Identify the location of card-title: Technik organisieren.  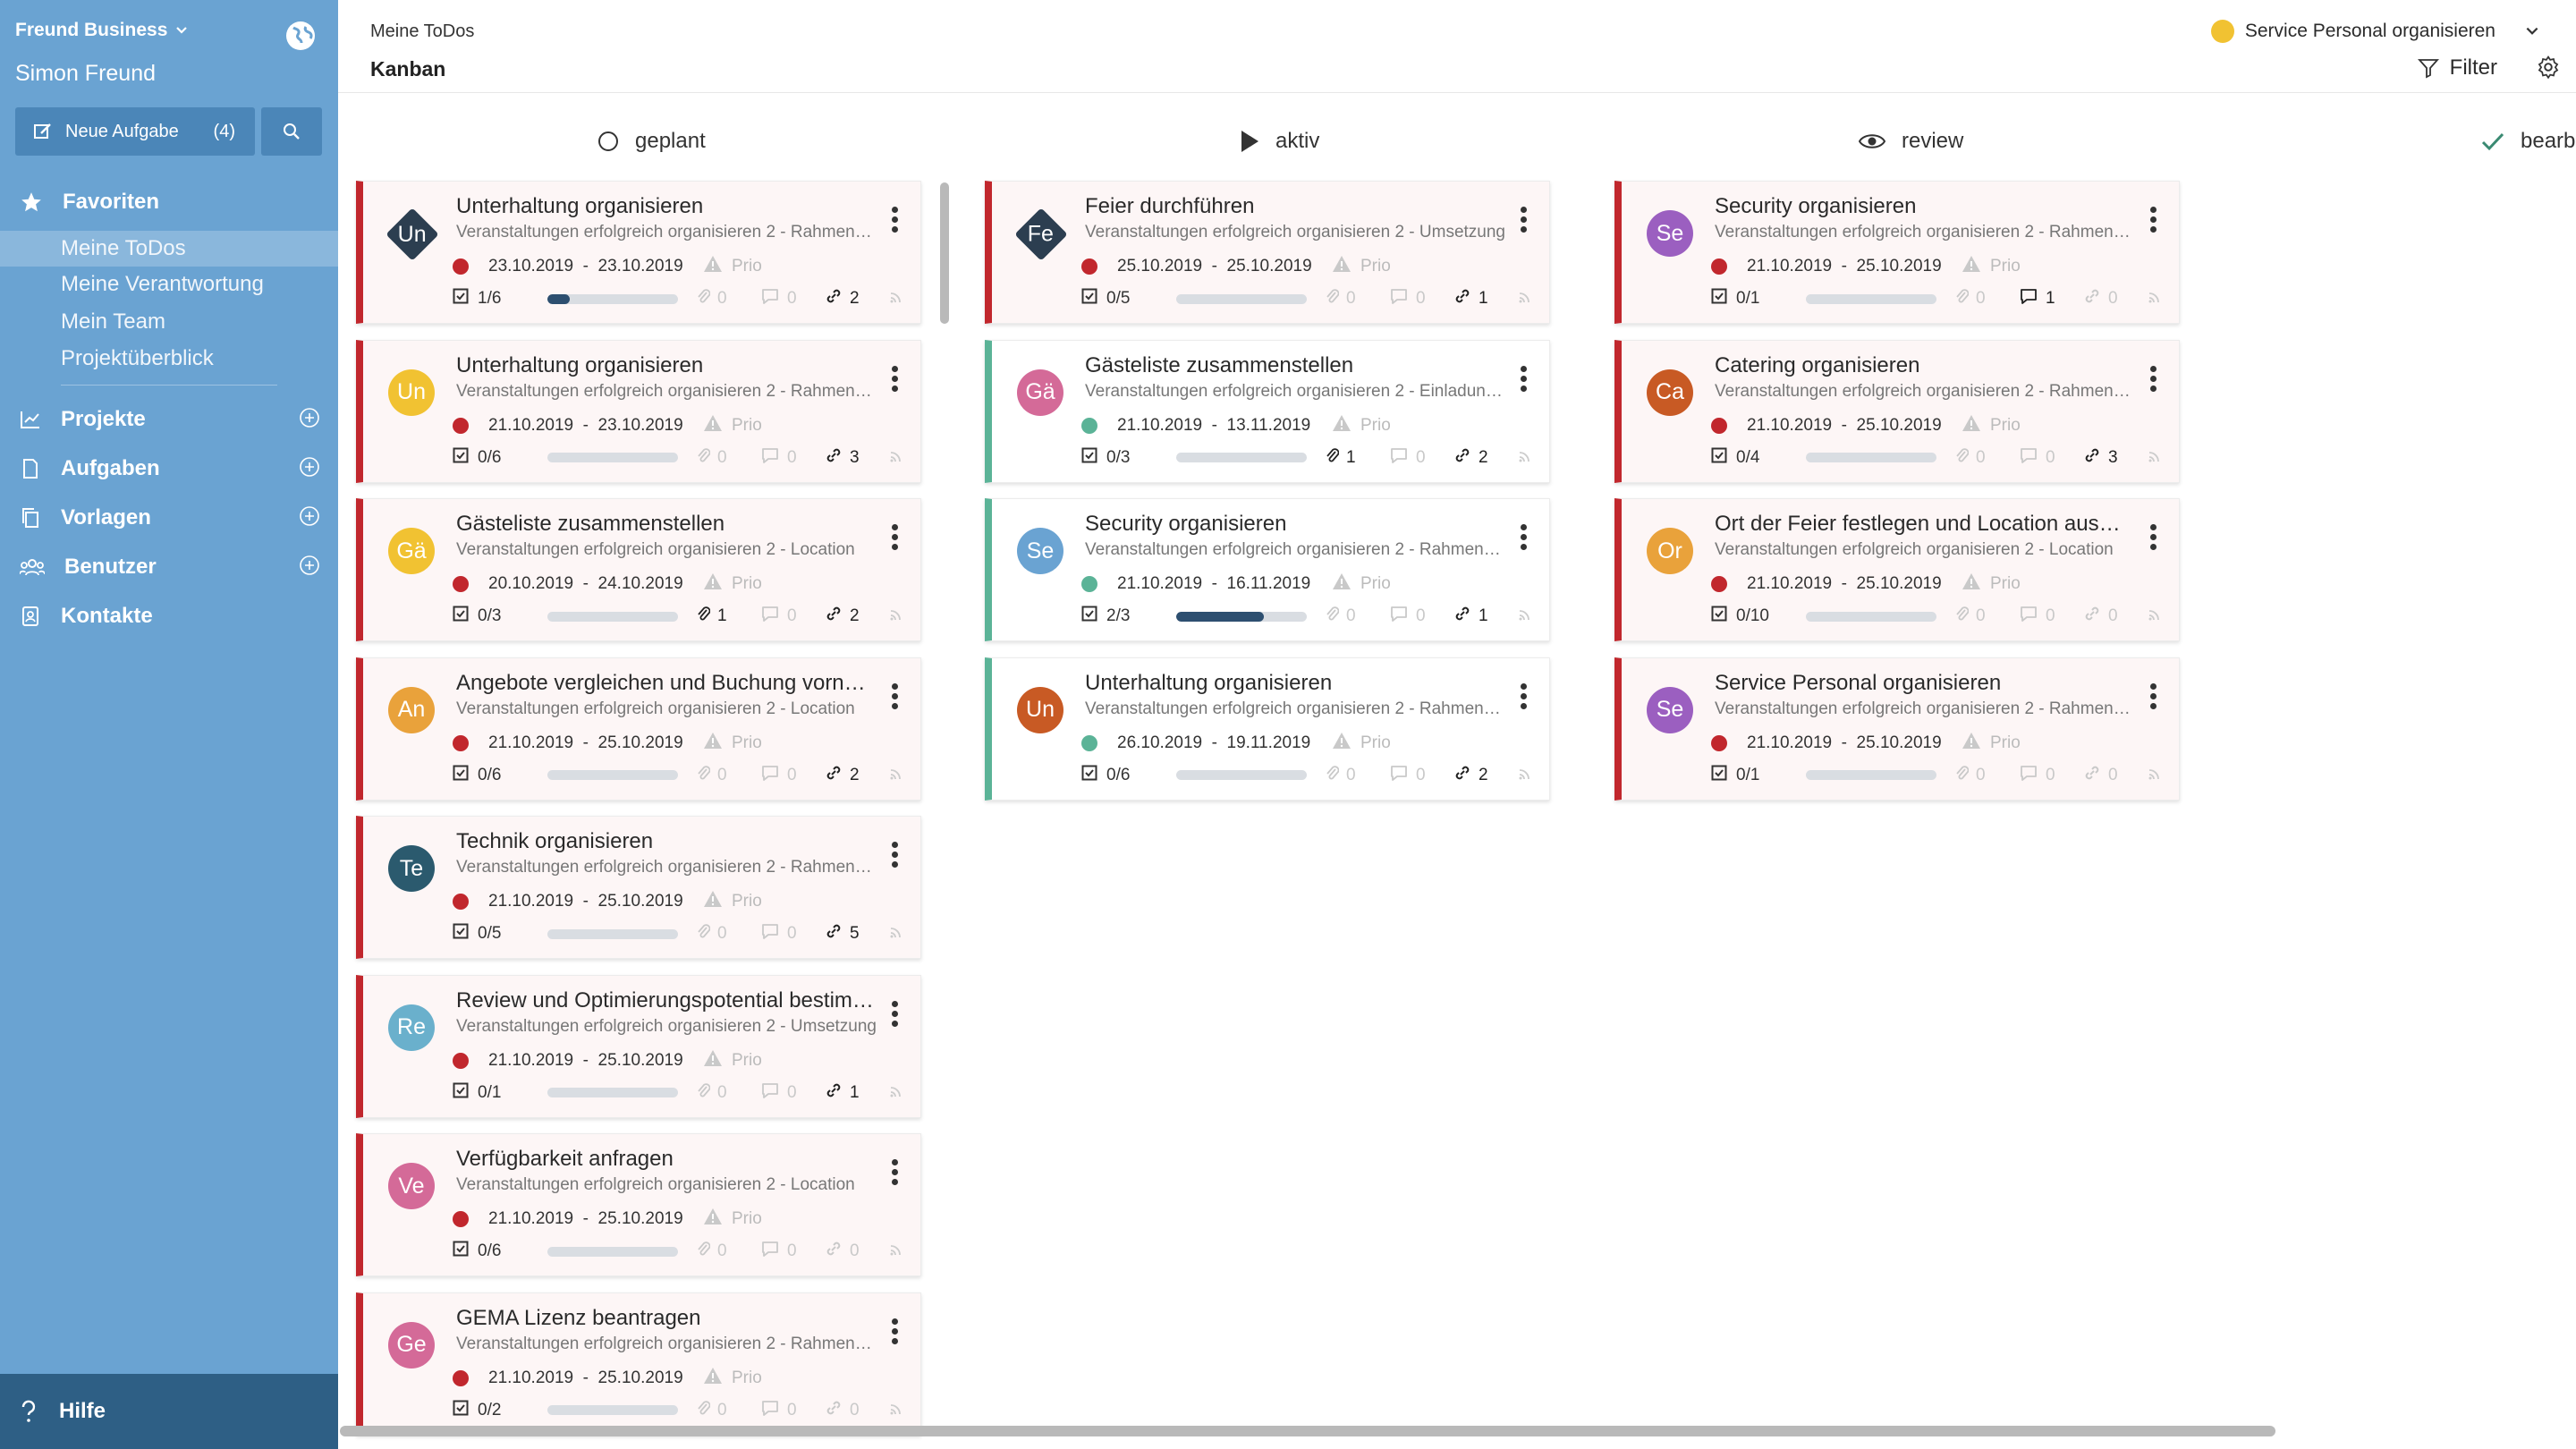
(555, 841).